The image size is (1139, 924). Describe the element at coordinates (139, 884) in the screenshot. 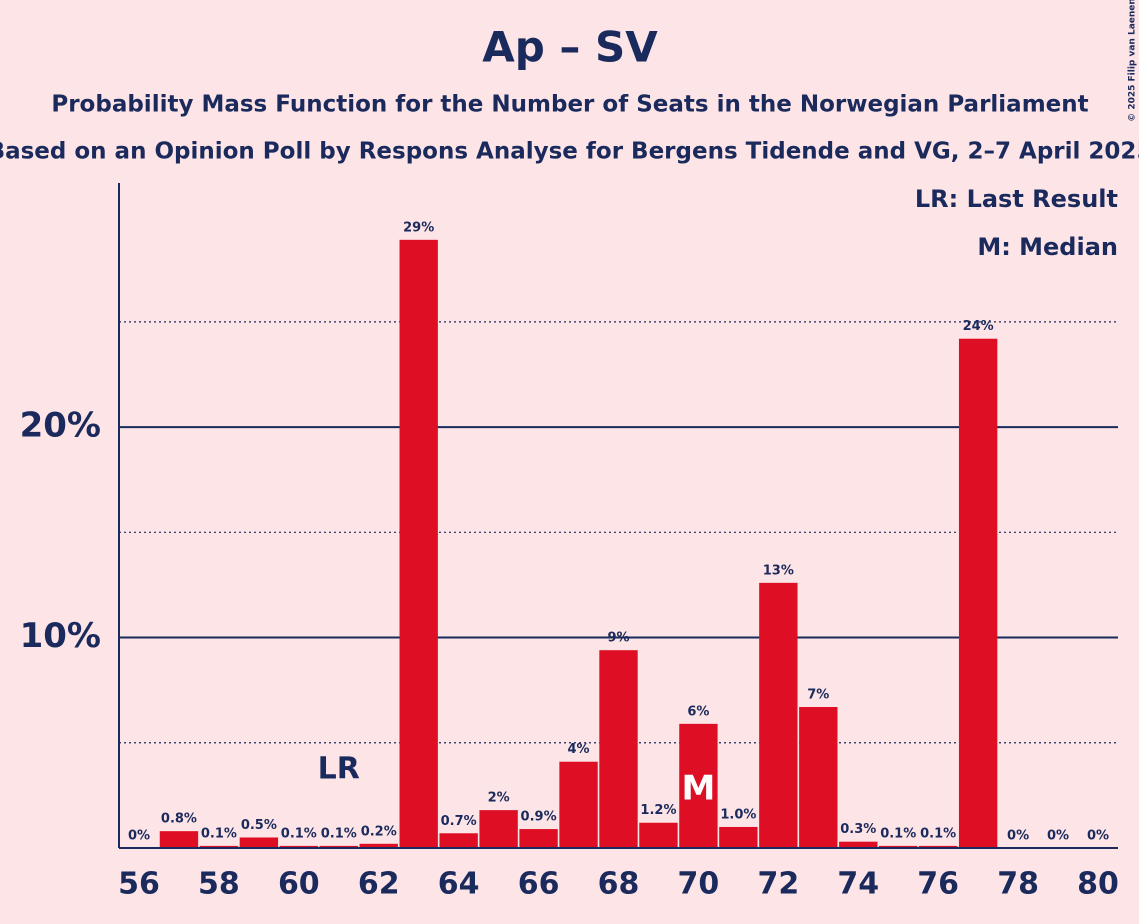

I see `x-tick-label: 56` at that location.